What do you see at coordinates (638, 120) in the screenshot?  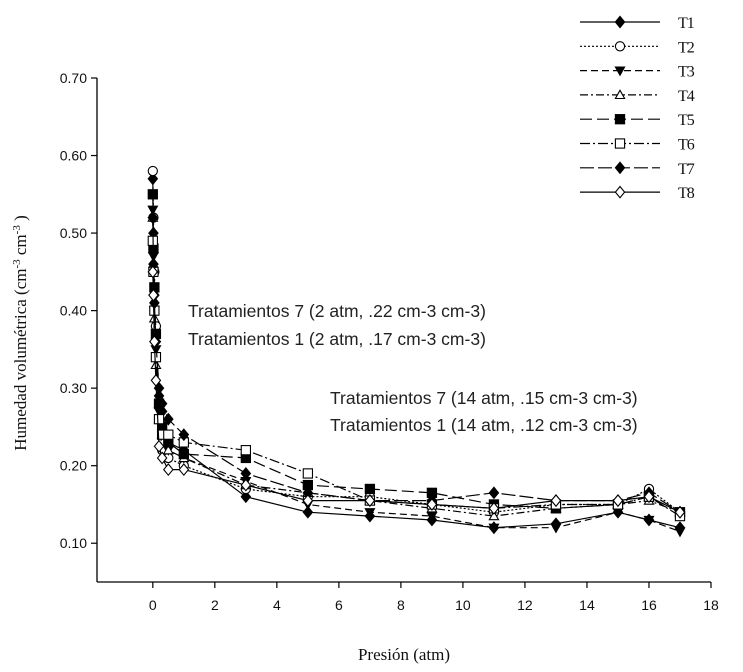 I see `legend-item-t5: T5` at bounding box center [638, 120].